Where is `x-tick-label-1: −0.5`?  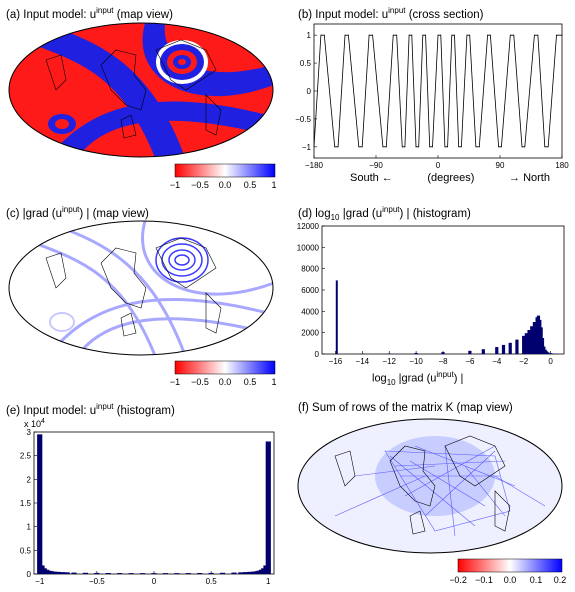
x-tick-label-1: −0.5 is located at coordinates (97, 581).